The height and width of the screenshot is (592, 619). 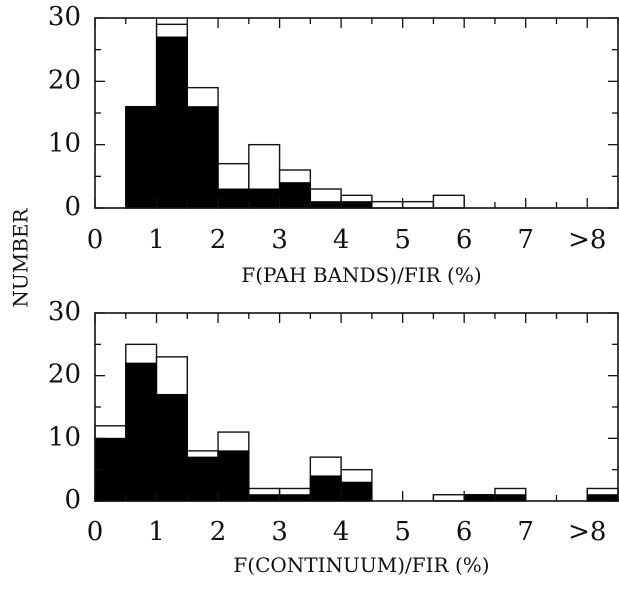 What do you see at coordinates (21, 257) in the screenshot?
I see `y-axis-label: NUMBER` at bounding box center [21, 257].